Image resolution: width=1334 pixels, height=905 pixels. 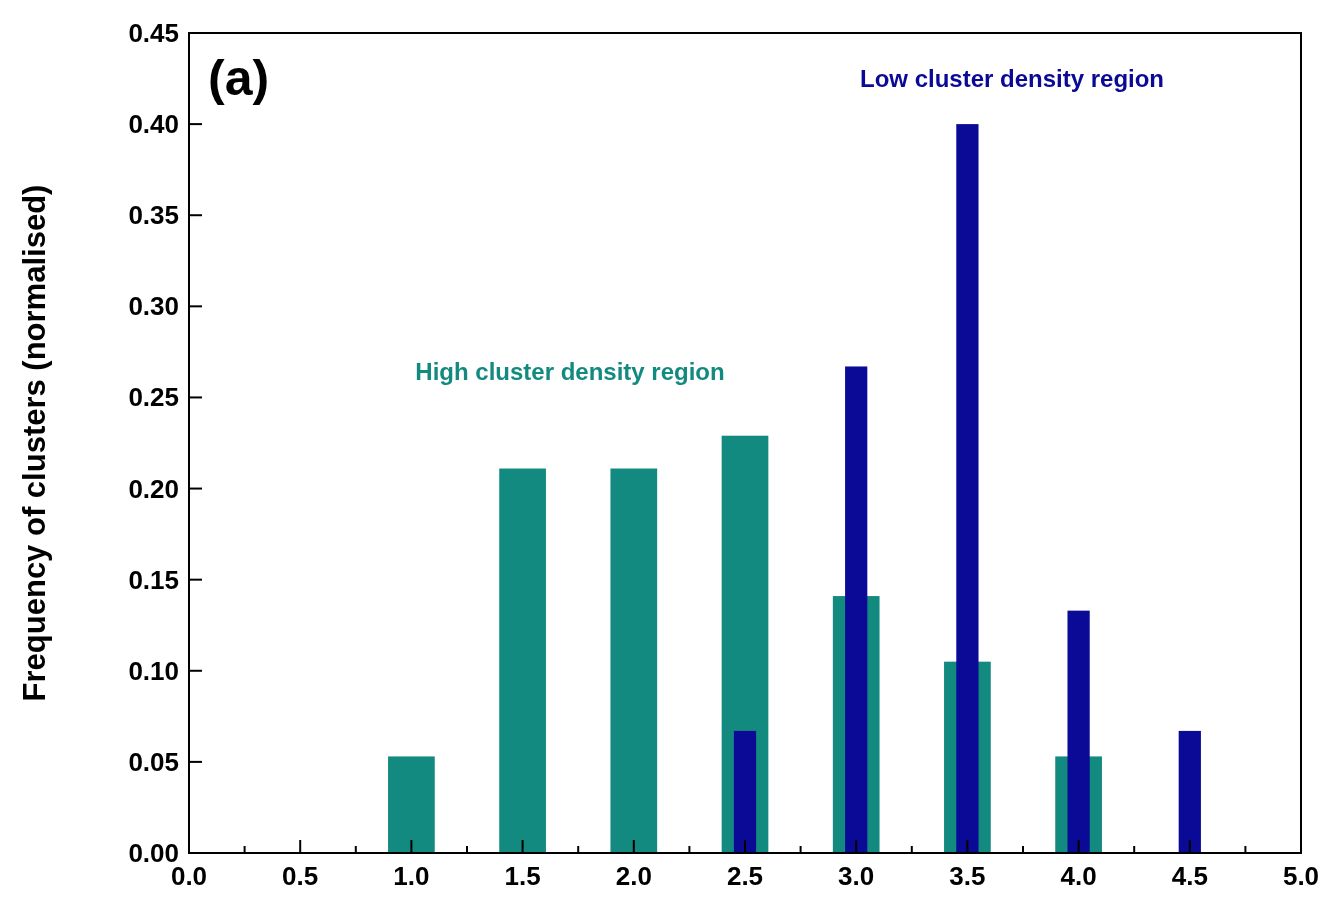 I want to click on y-tick-label: 0.05, so click(x=153, y=761).